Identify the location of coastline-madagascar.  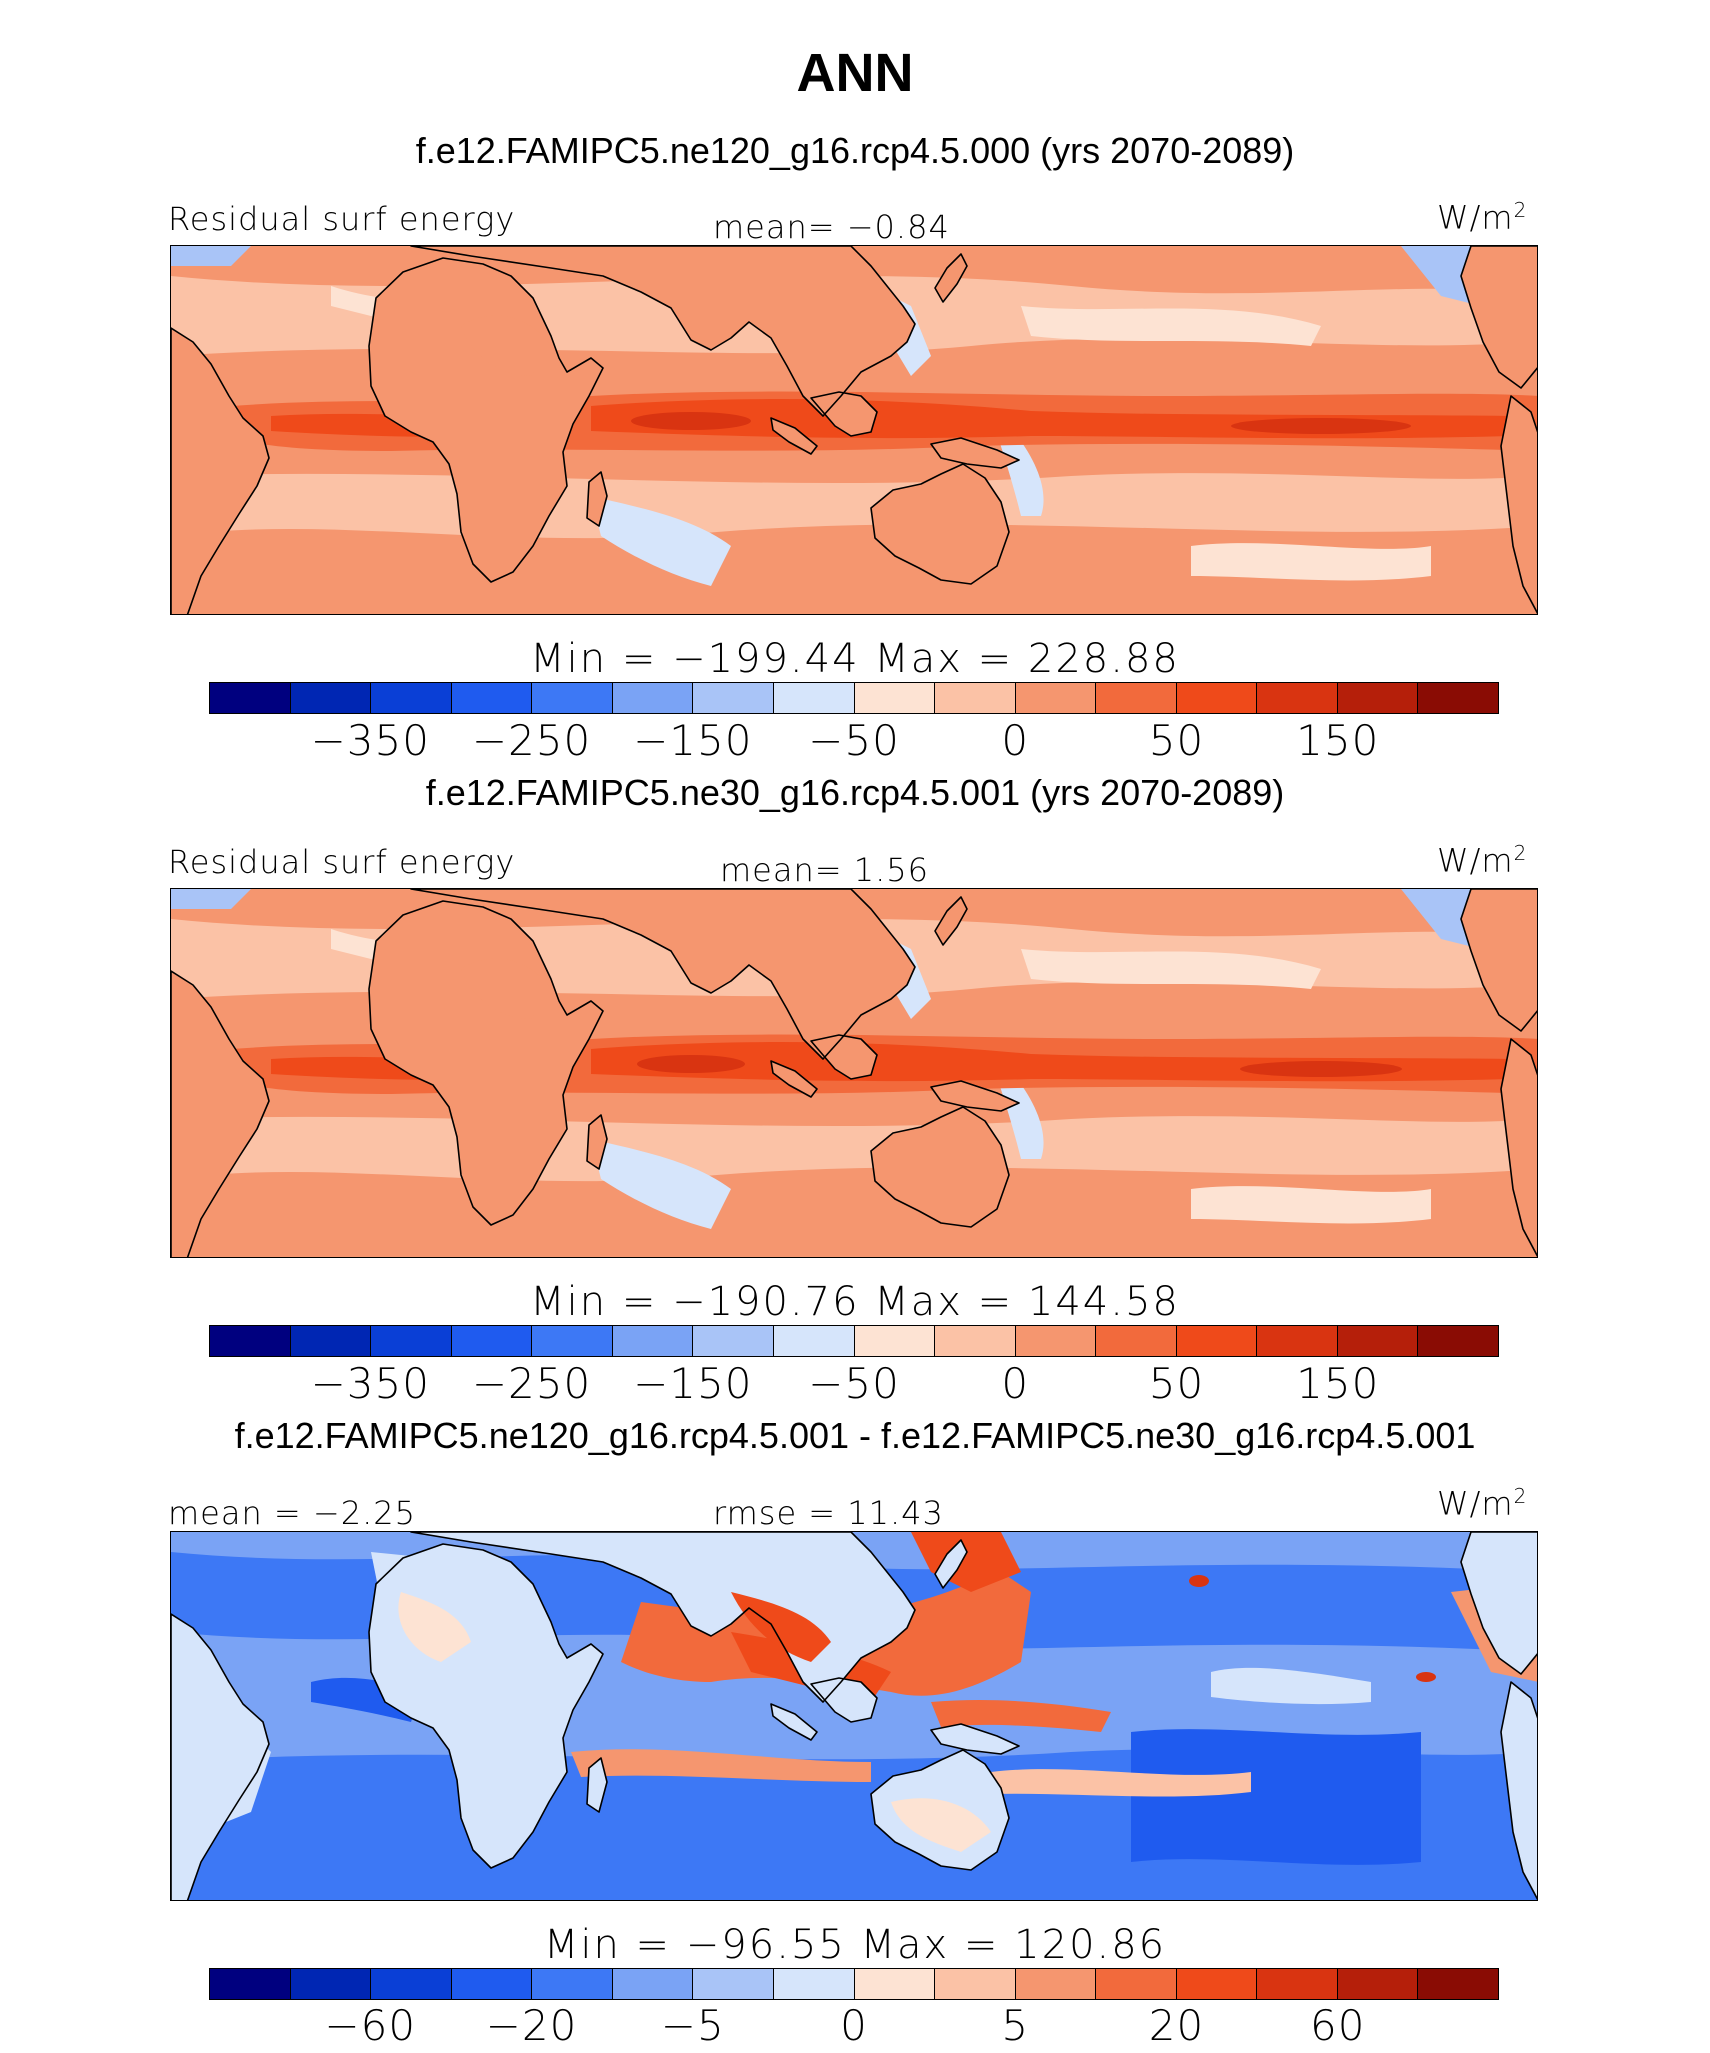
(597, 1785).